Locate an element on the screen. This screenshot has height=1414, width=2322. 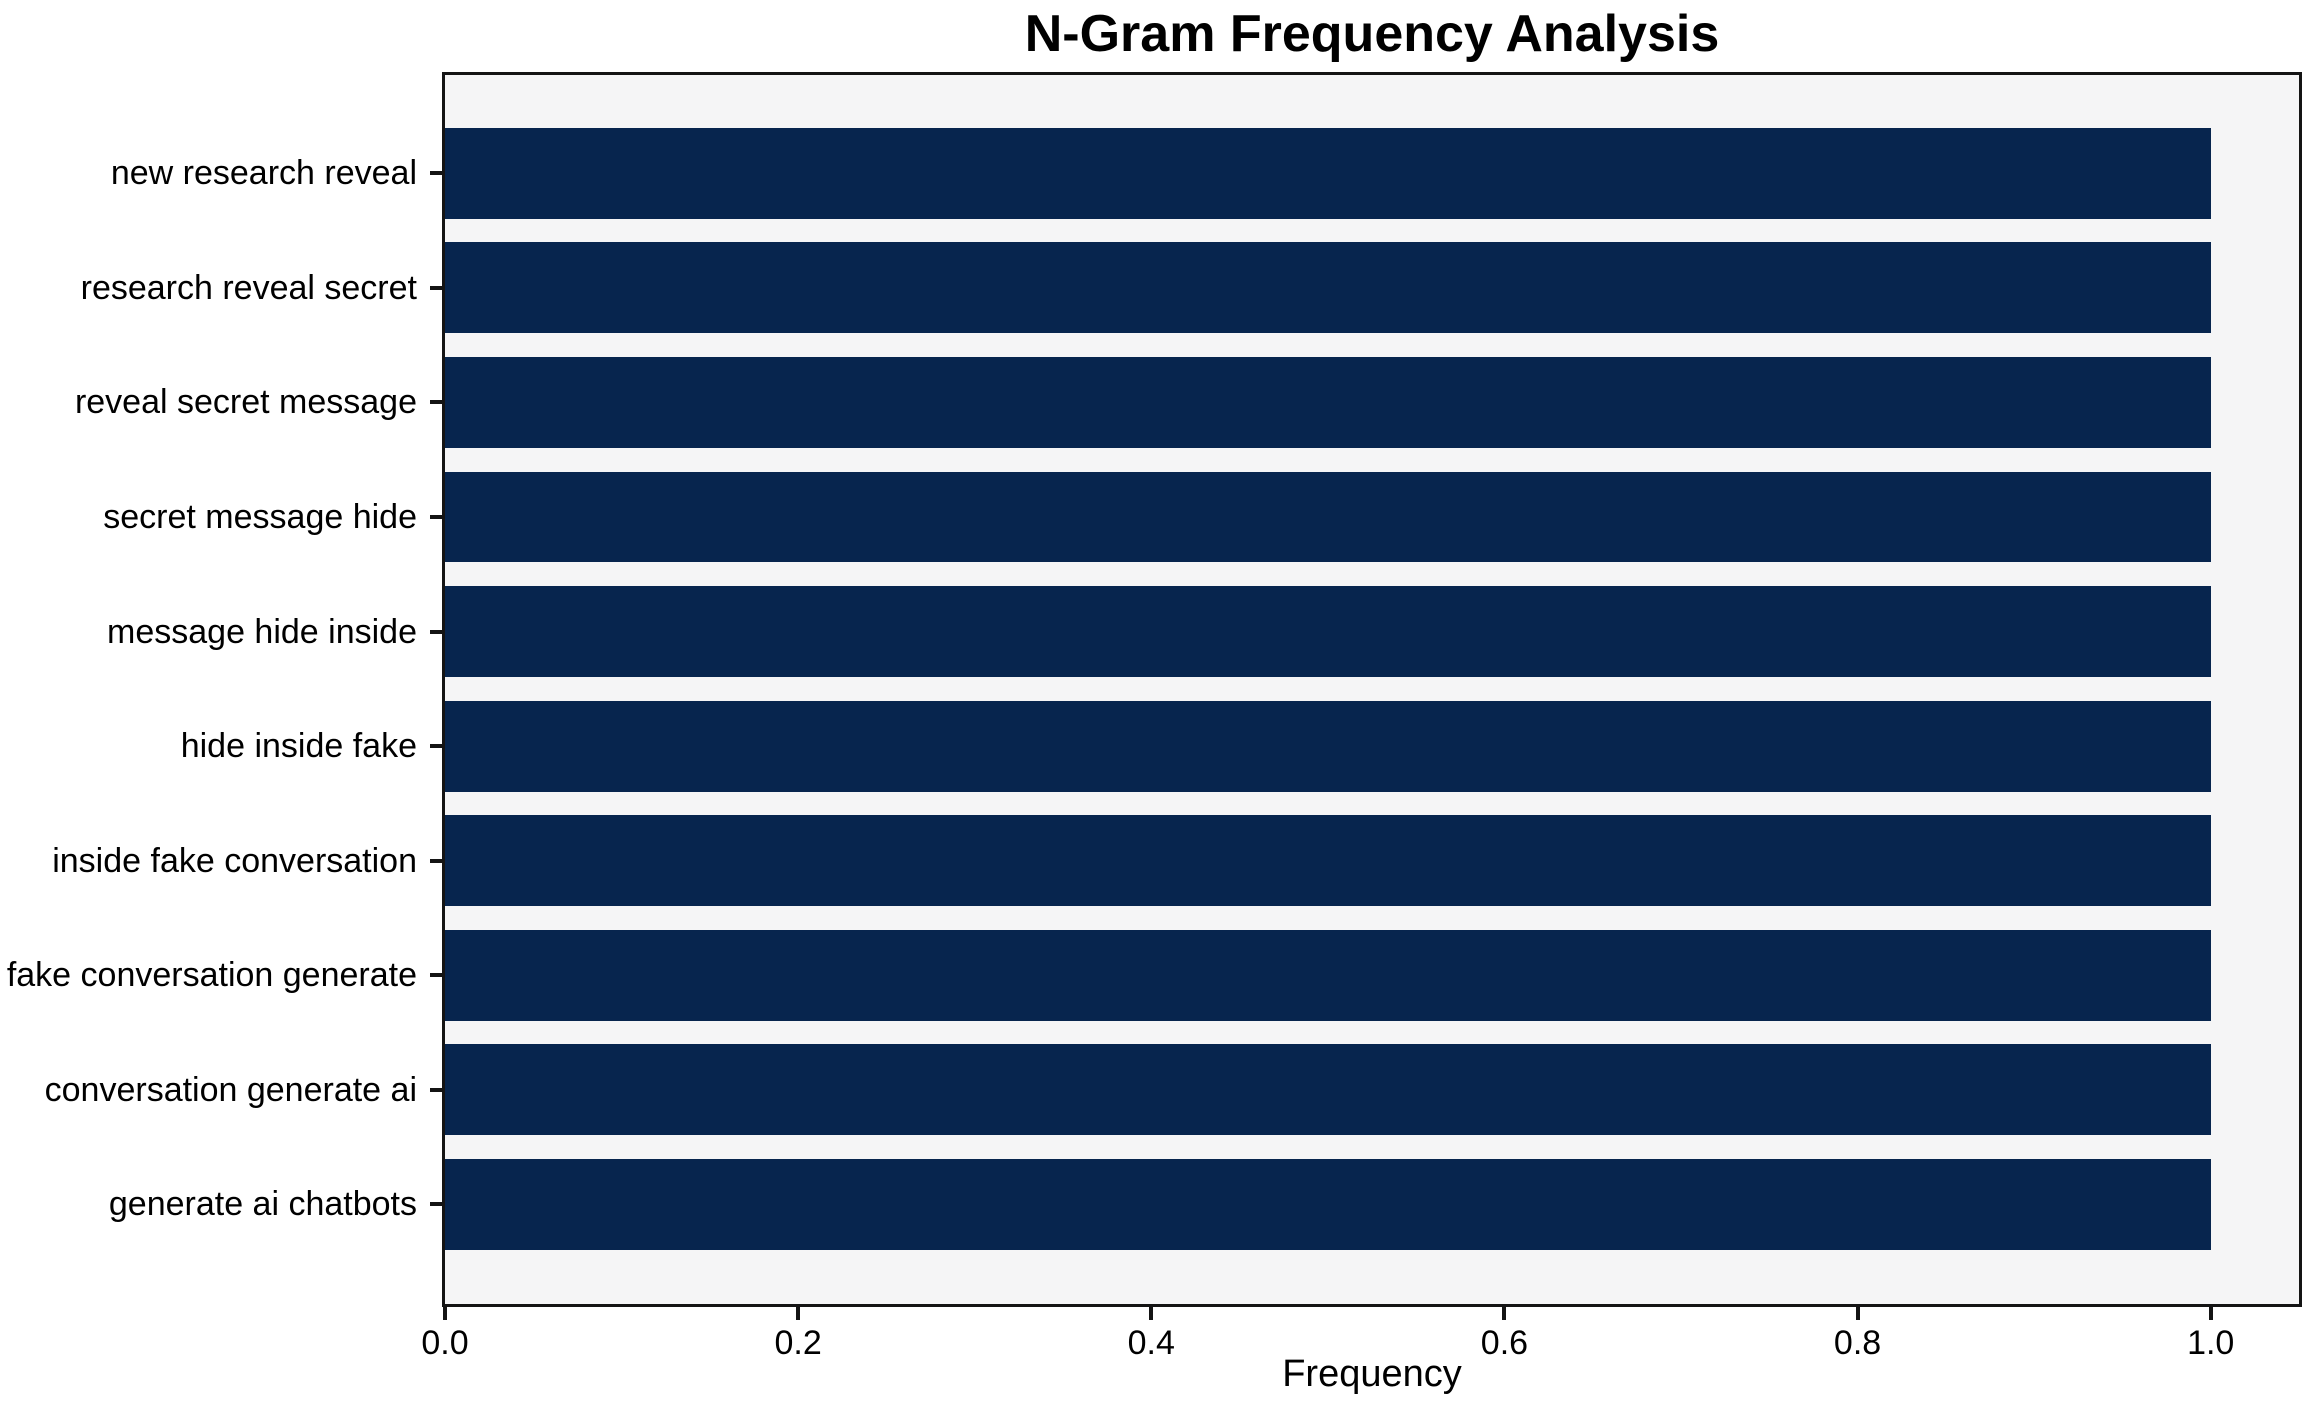
y-tick-label: fake conversation generate is located at coordinates (211, 975).